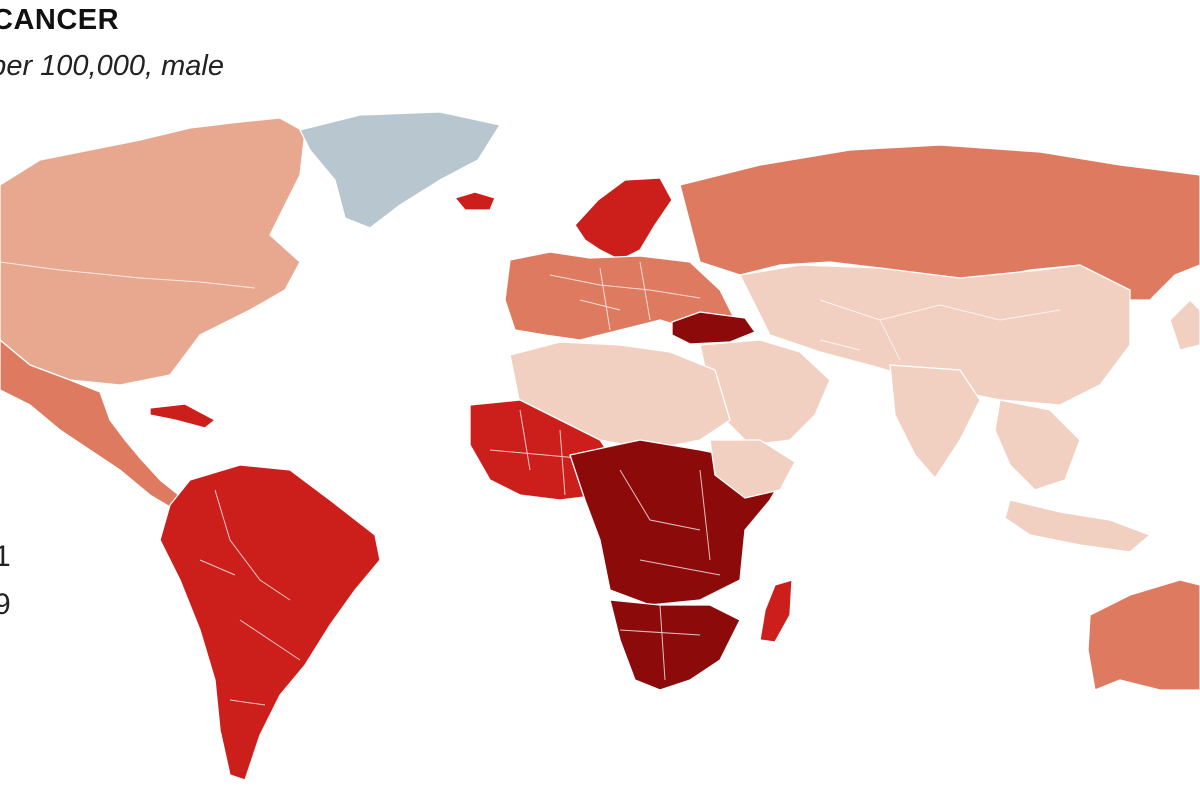 The image size is (1200, 800). What do you see at coordinates (940, 330) in the screenshot?
I see `asia-borders` at bounding box center [940, 330].